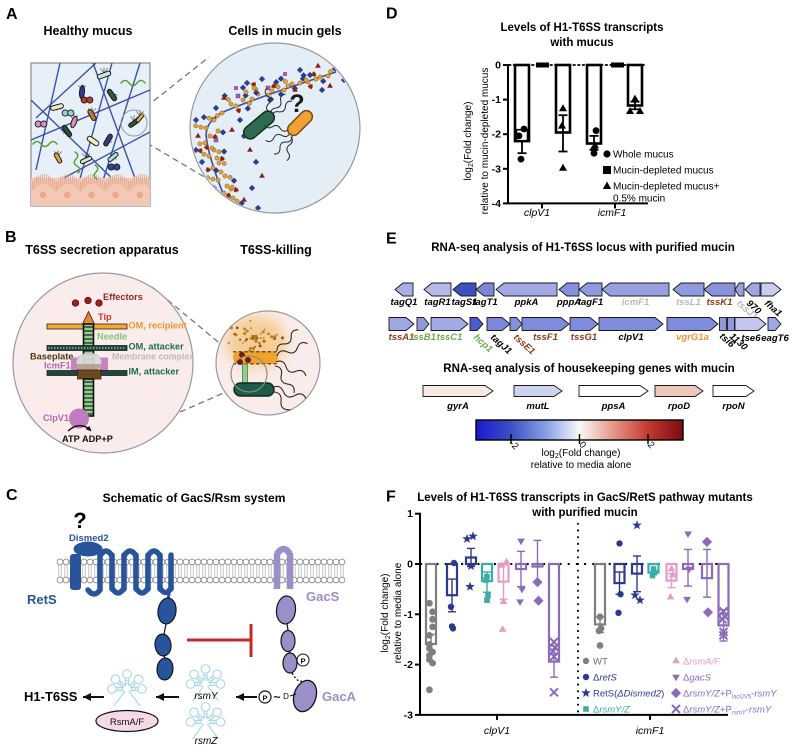  I want to click on svg-text: GacA, so click(339, 696).